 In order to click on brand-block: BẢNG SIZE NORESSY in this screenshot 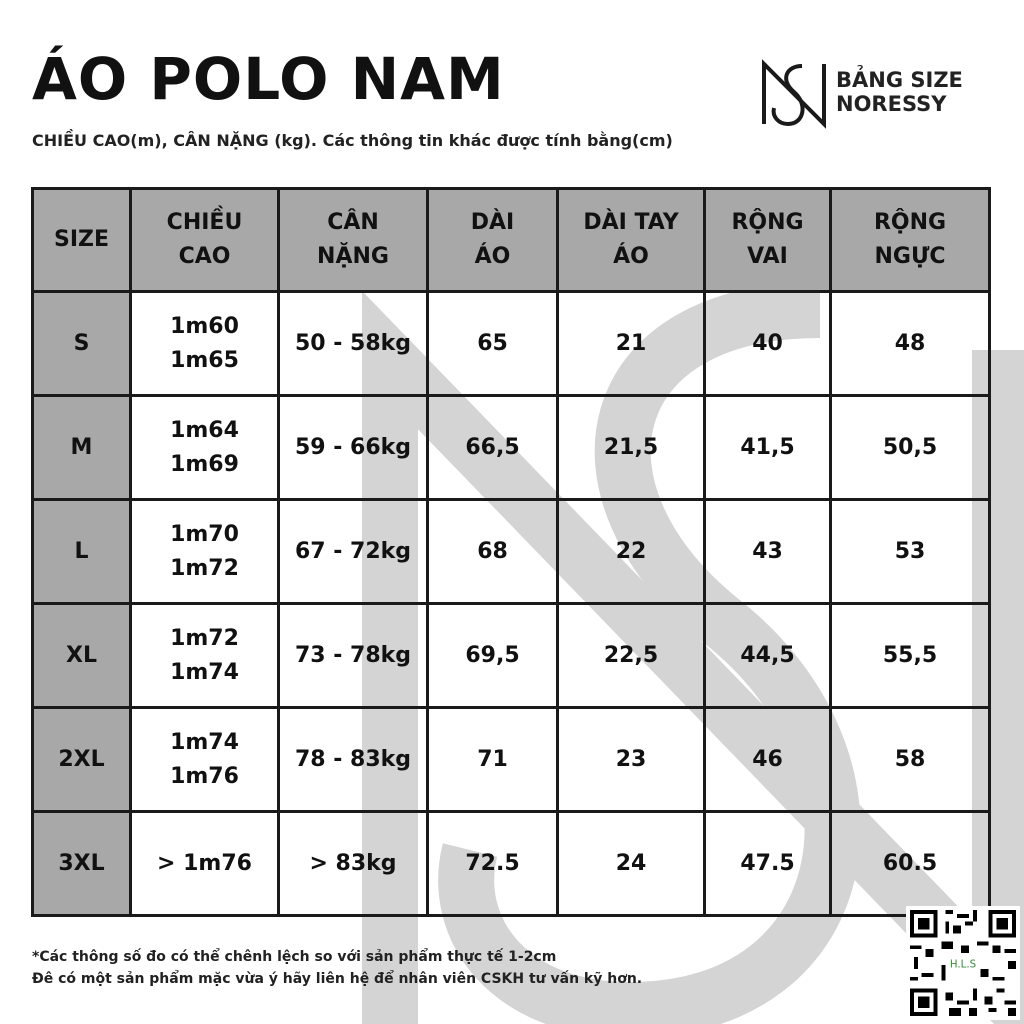, I will do `click(878, 94)`.